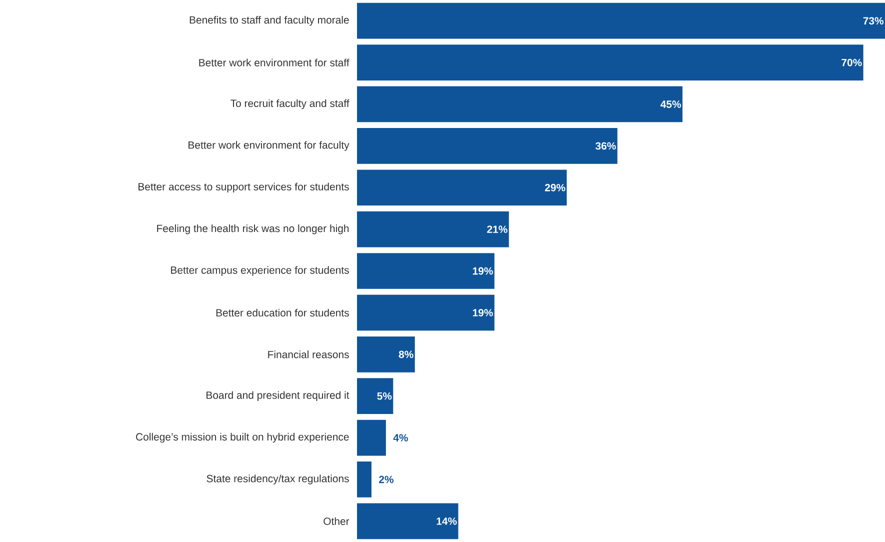  I want to click on y-tick-label: Board and president required it, so click(278, 396).